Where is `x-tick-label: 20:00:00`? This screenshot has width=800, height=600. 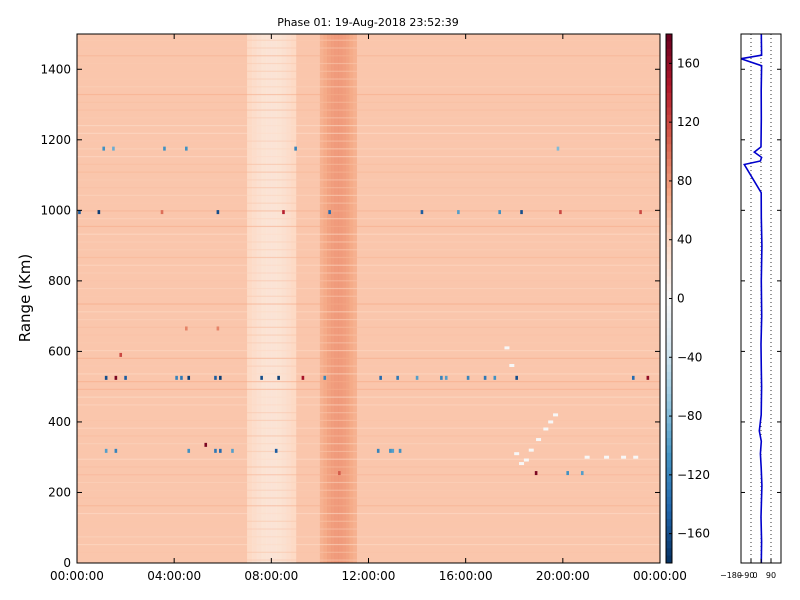
x-tick-label: 20:00:00 is located at coordinates (563, 576).